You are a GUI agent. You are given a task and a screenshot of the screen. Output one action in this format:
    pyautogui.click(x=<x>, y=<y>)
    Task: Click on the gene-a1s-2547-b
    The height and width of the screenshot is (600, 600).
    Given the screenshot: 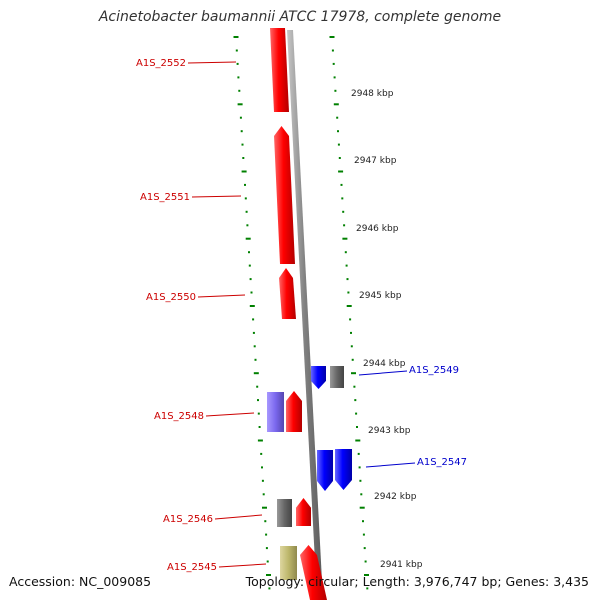 What is the action you would take?
    pyautogui.click(x=343, y=469)
    